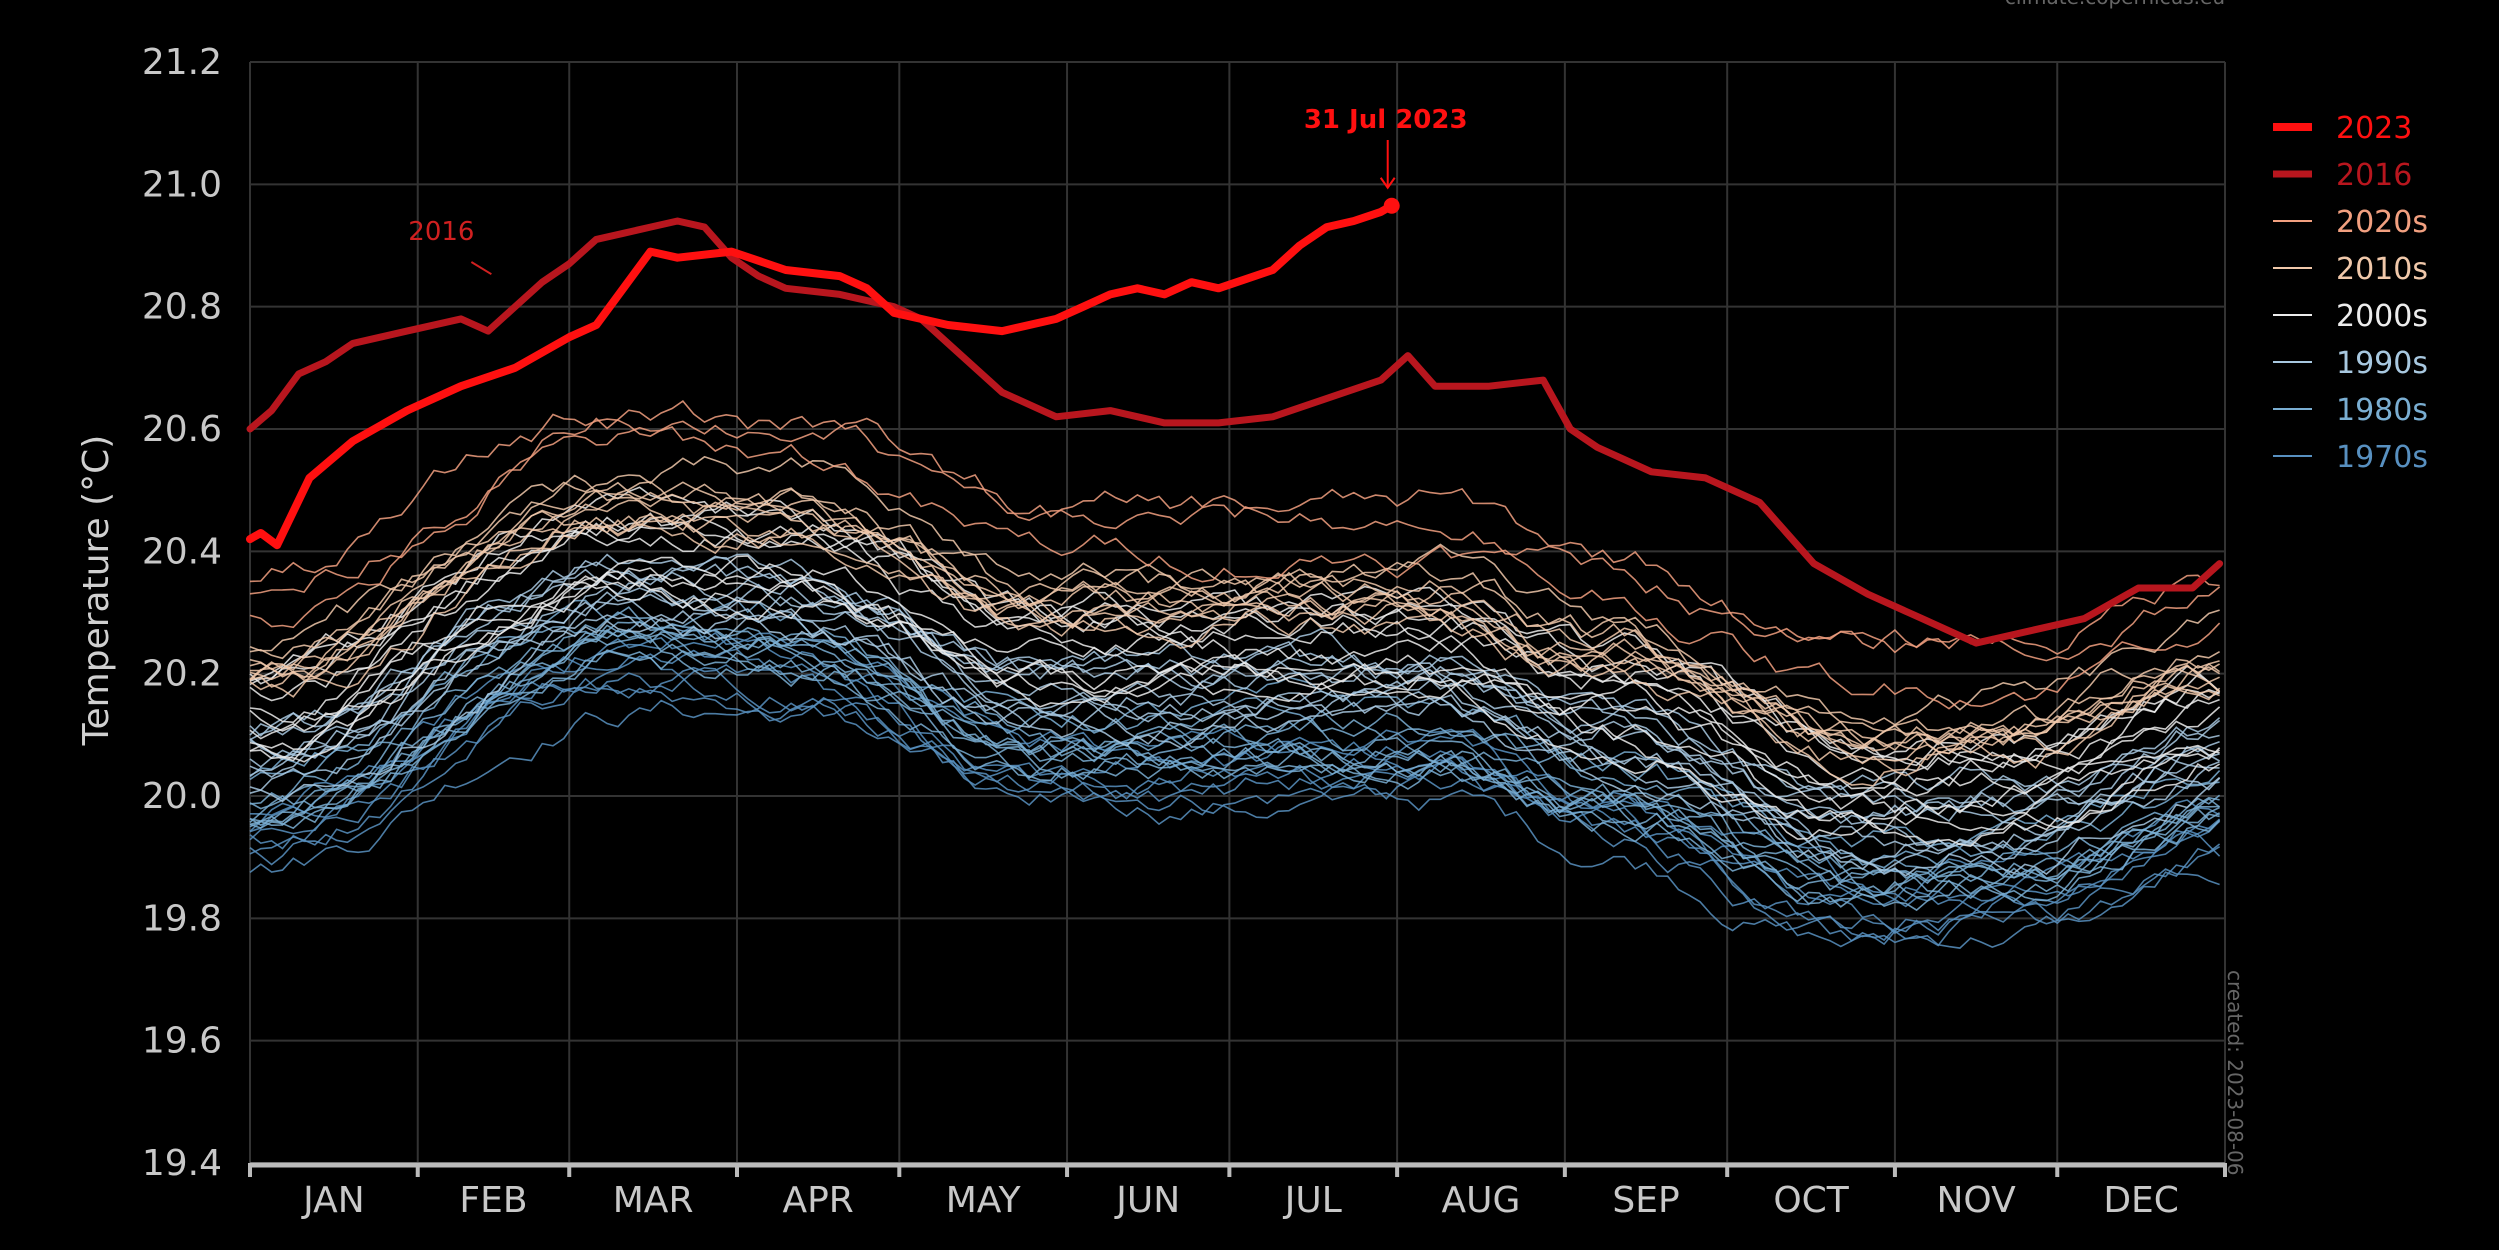 This screenshot has width=2499, height=1250. What do you see at coordinates (182, 62) in the screenshot?
I see `y-tick-label: 21.2` at bounding box center [182, 62].